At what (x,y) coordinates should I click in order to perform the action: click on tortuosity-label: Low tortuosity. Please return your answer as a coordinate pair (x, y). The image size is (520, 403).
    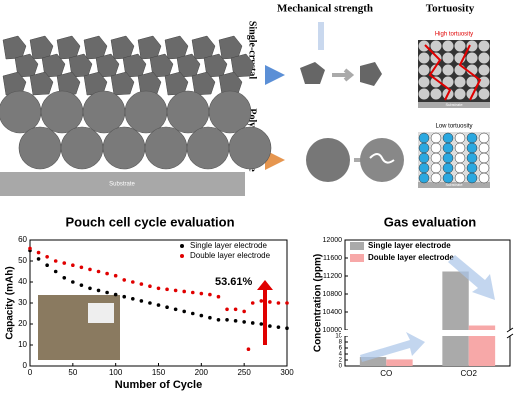
    Looking at the image, I should click on (453, 127).